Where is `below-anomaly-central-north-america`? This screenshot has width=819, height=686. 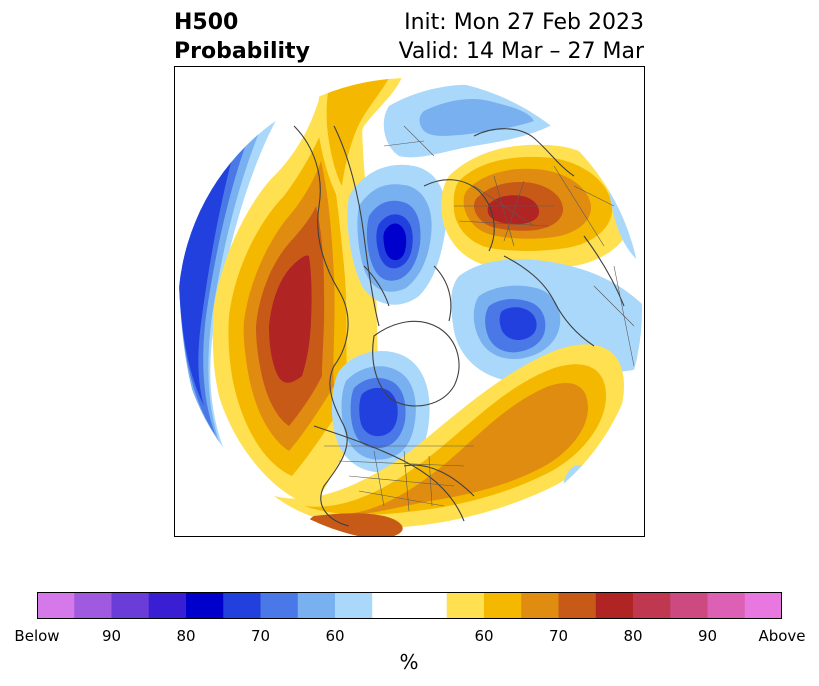 below-anomaly-central-north-america is located at coordinates (380, 412).